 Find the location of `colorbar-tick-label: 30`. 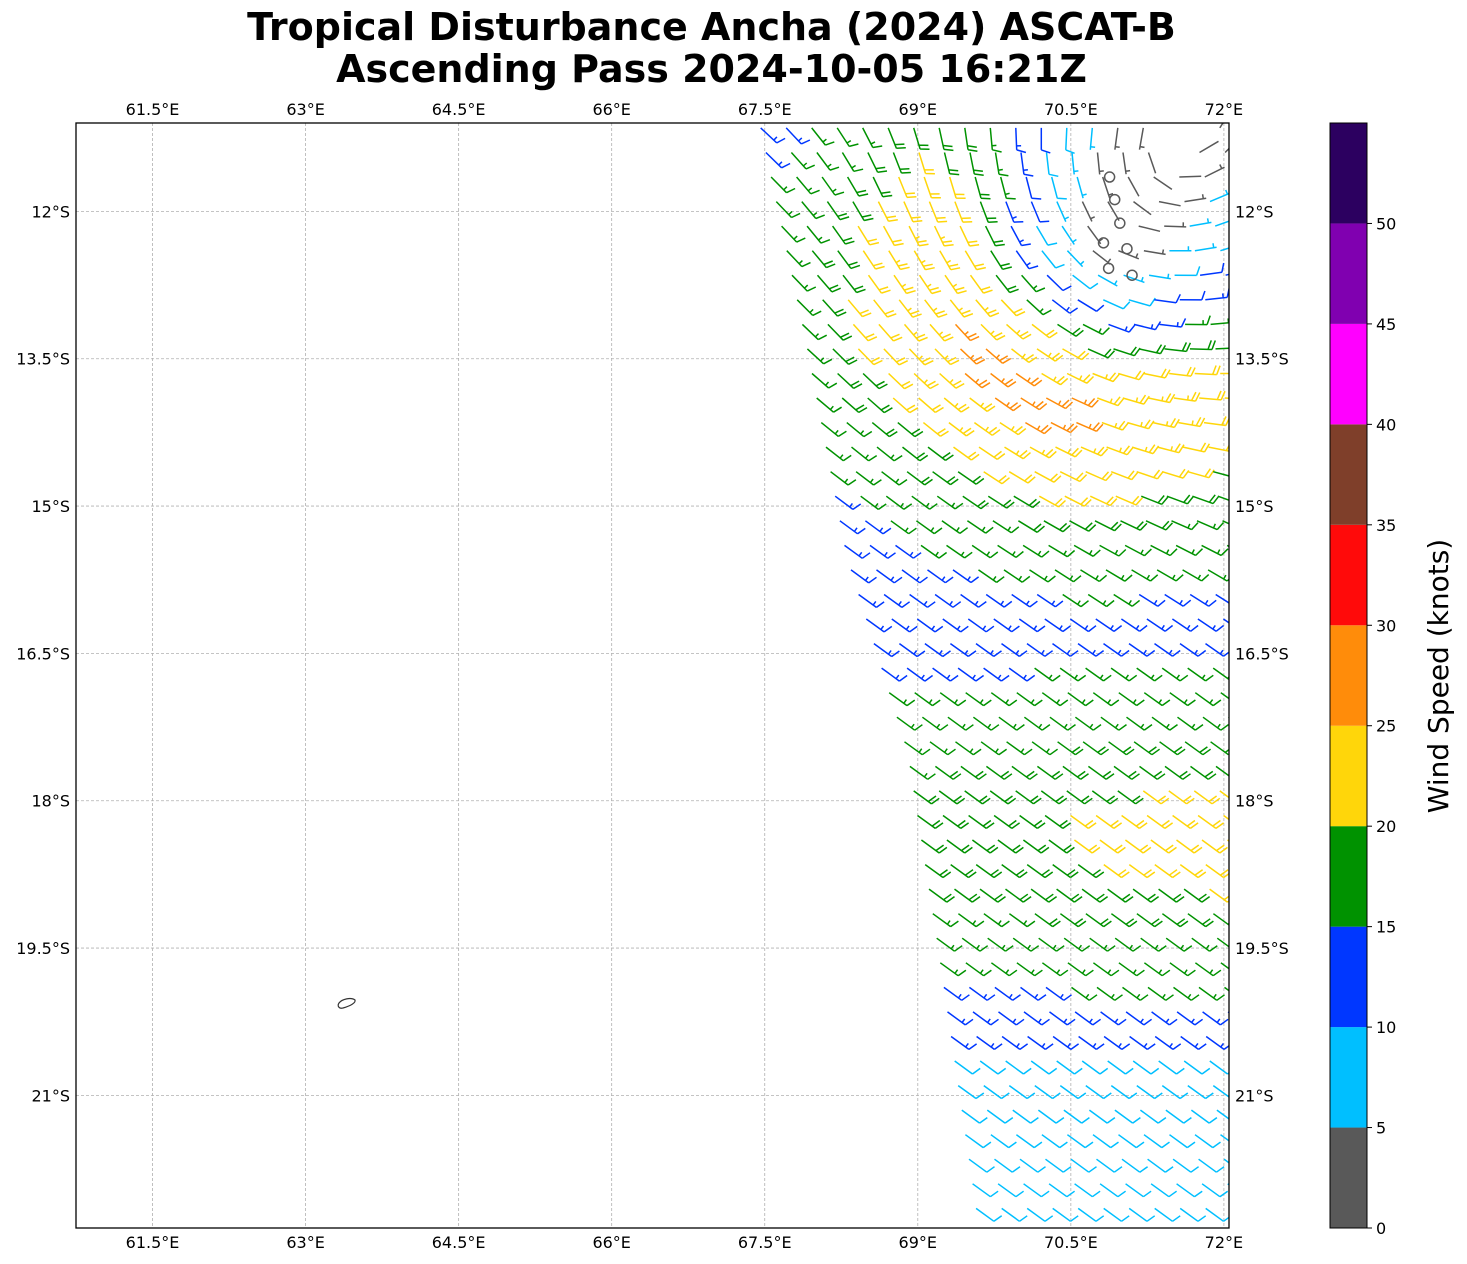

colorbar-tick-label: 30 is located at coordinates (1386, 625).